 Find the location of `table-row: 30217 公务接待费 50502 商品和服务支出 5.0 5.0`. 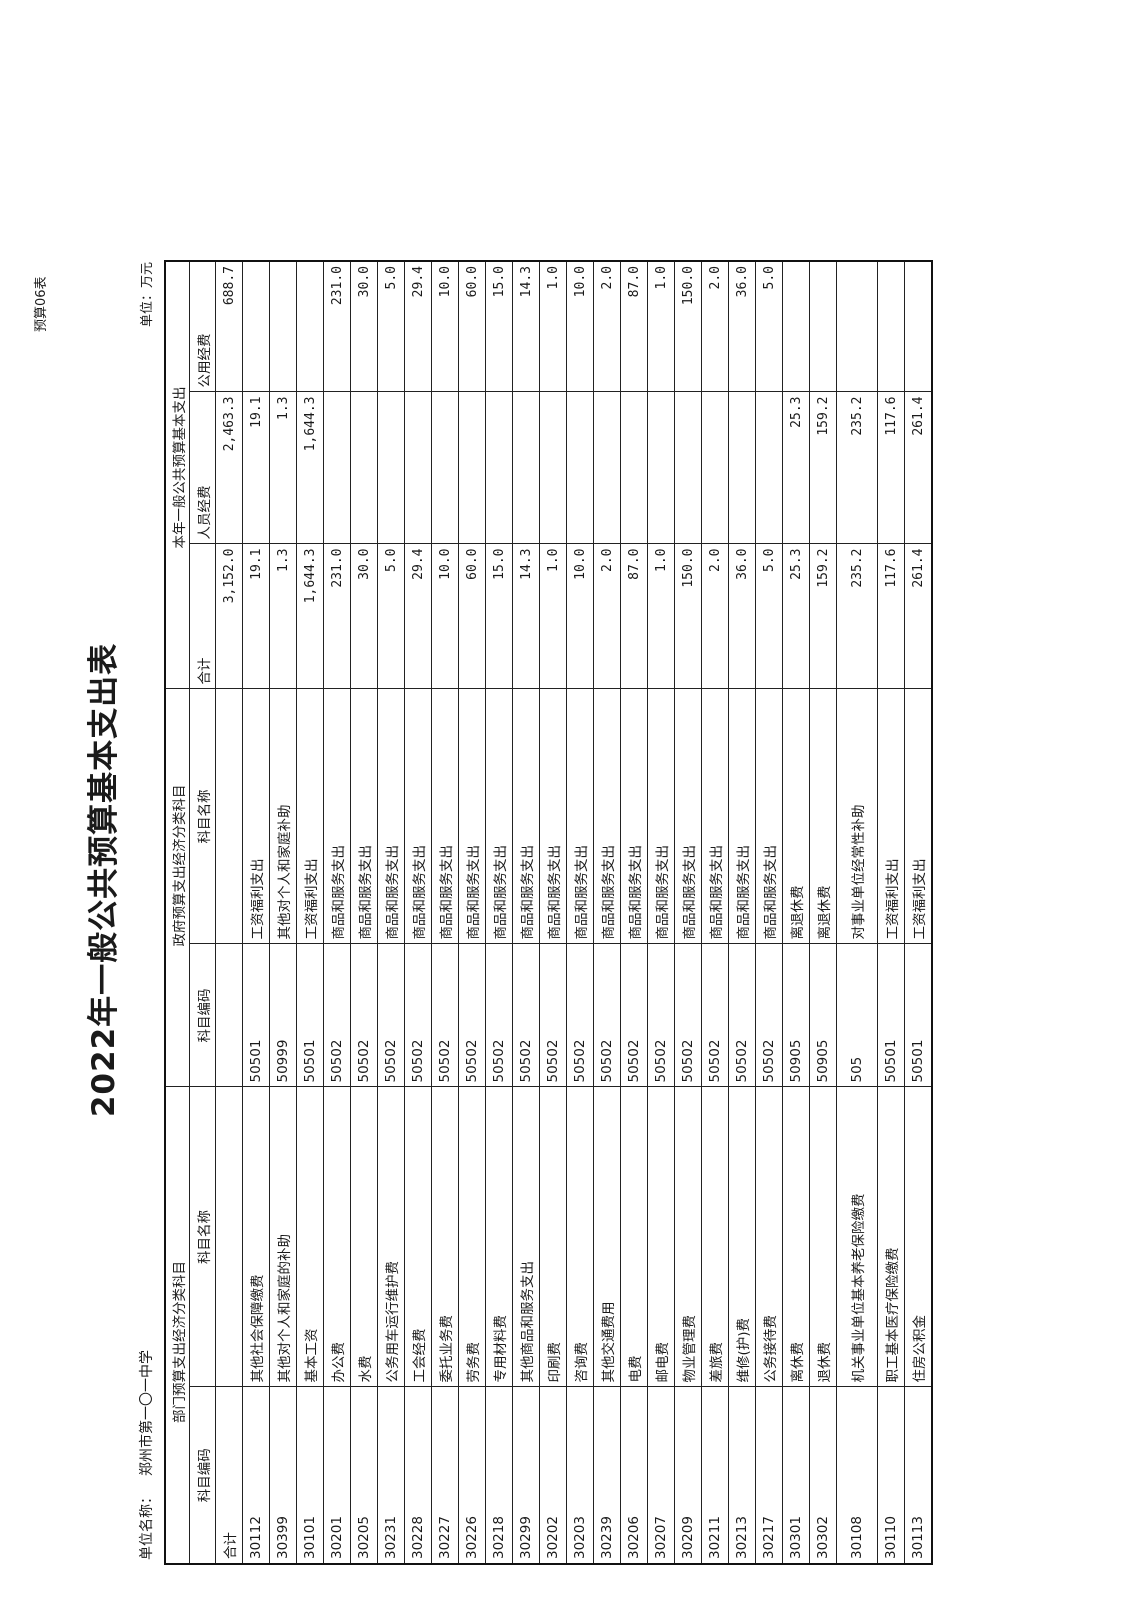

table-row: 30217 公务接待费 50502 商品和服务支出 5.0 5.0 is located at coordinates (769, 912).